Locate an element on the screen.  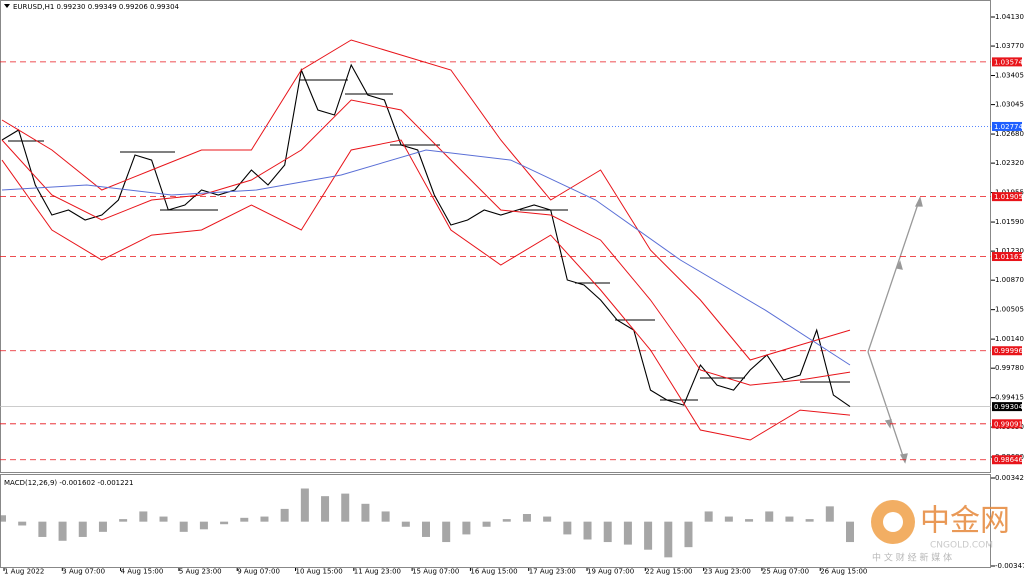
level-label: 1.01905 is located at coordinates (1008, 197).